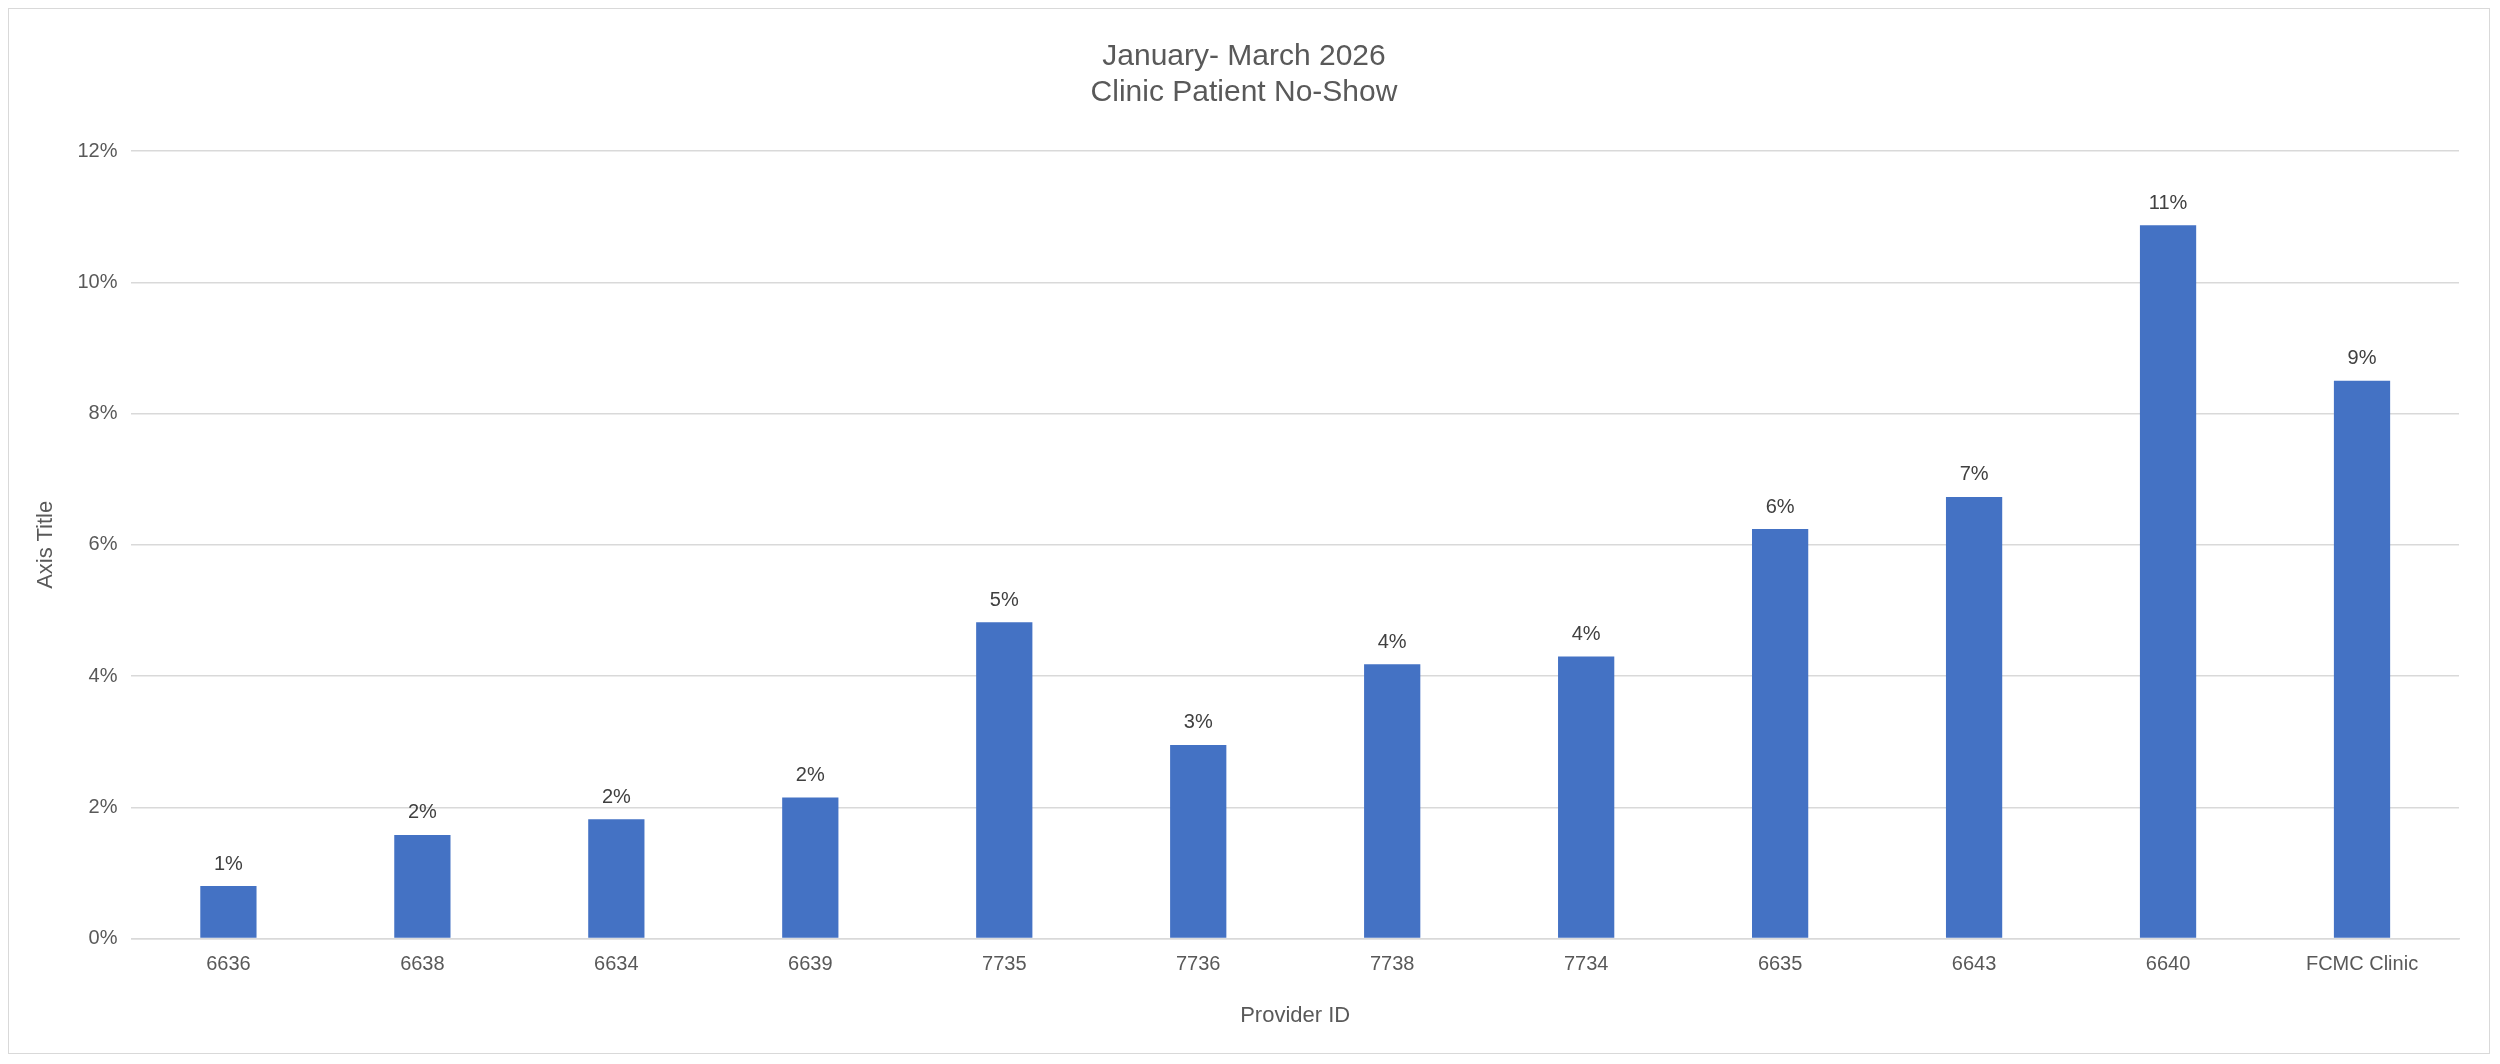 Image resolution: width=2500 pixels, height=1064 pixels. What do you see at coordinates (103, 805) in the screenshot?
I see `y-tick-label: 2%` at bounding box center [103, 805].